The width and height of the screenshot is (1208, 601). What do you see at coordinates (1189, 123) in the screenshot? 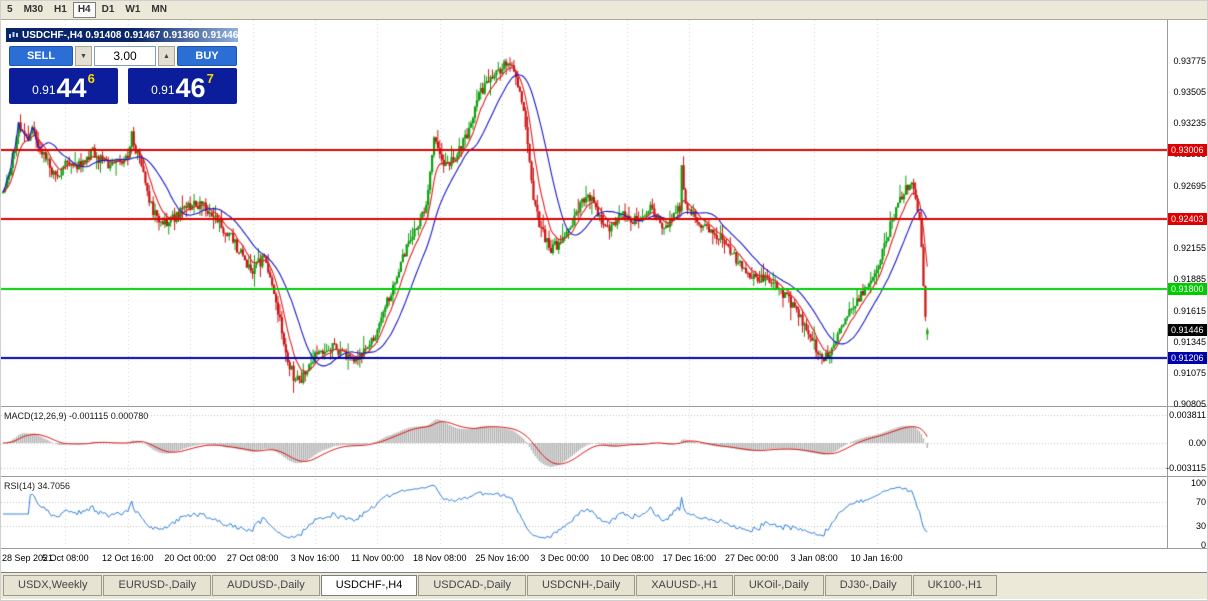
I see `price-tick: 0.93235` at bounding box center [1189, 123].